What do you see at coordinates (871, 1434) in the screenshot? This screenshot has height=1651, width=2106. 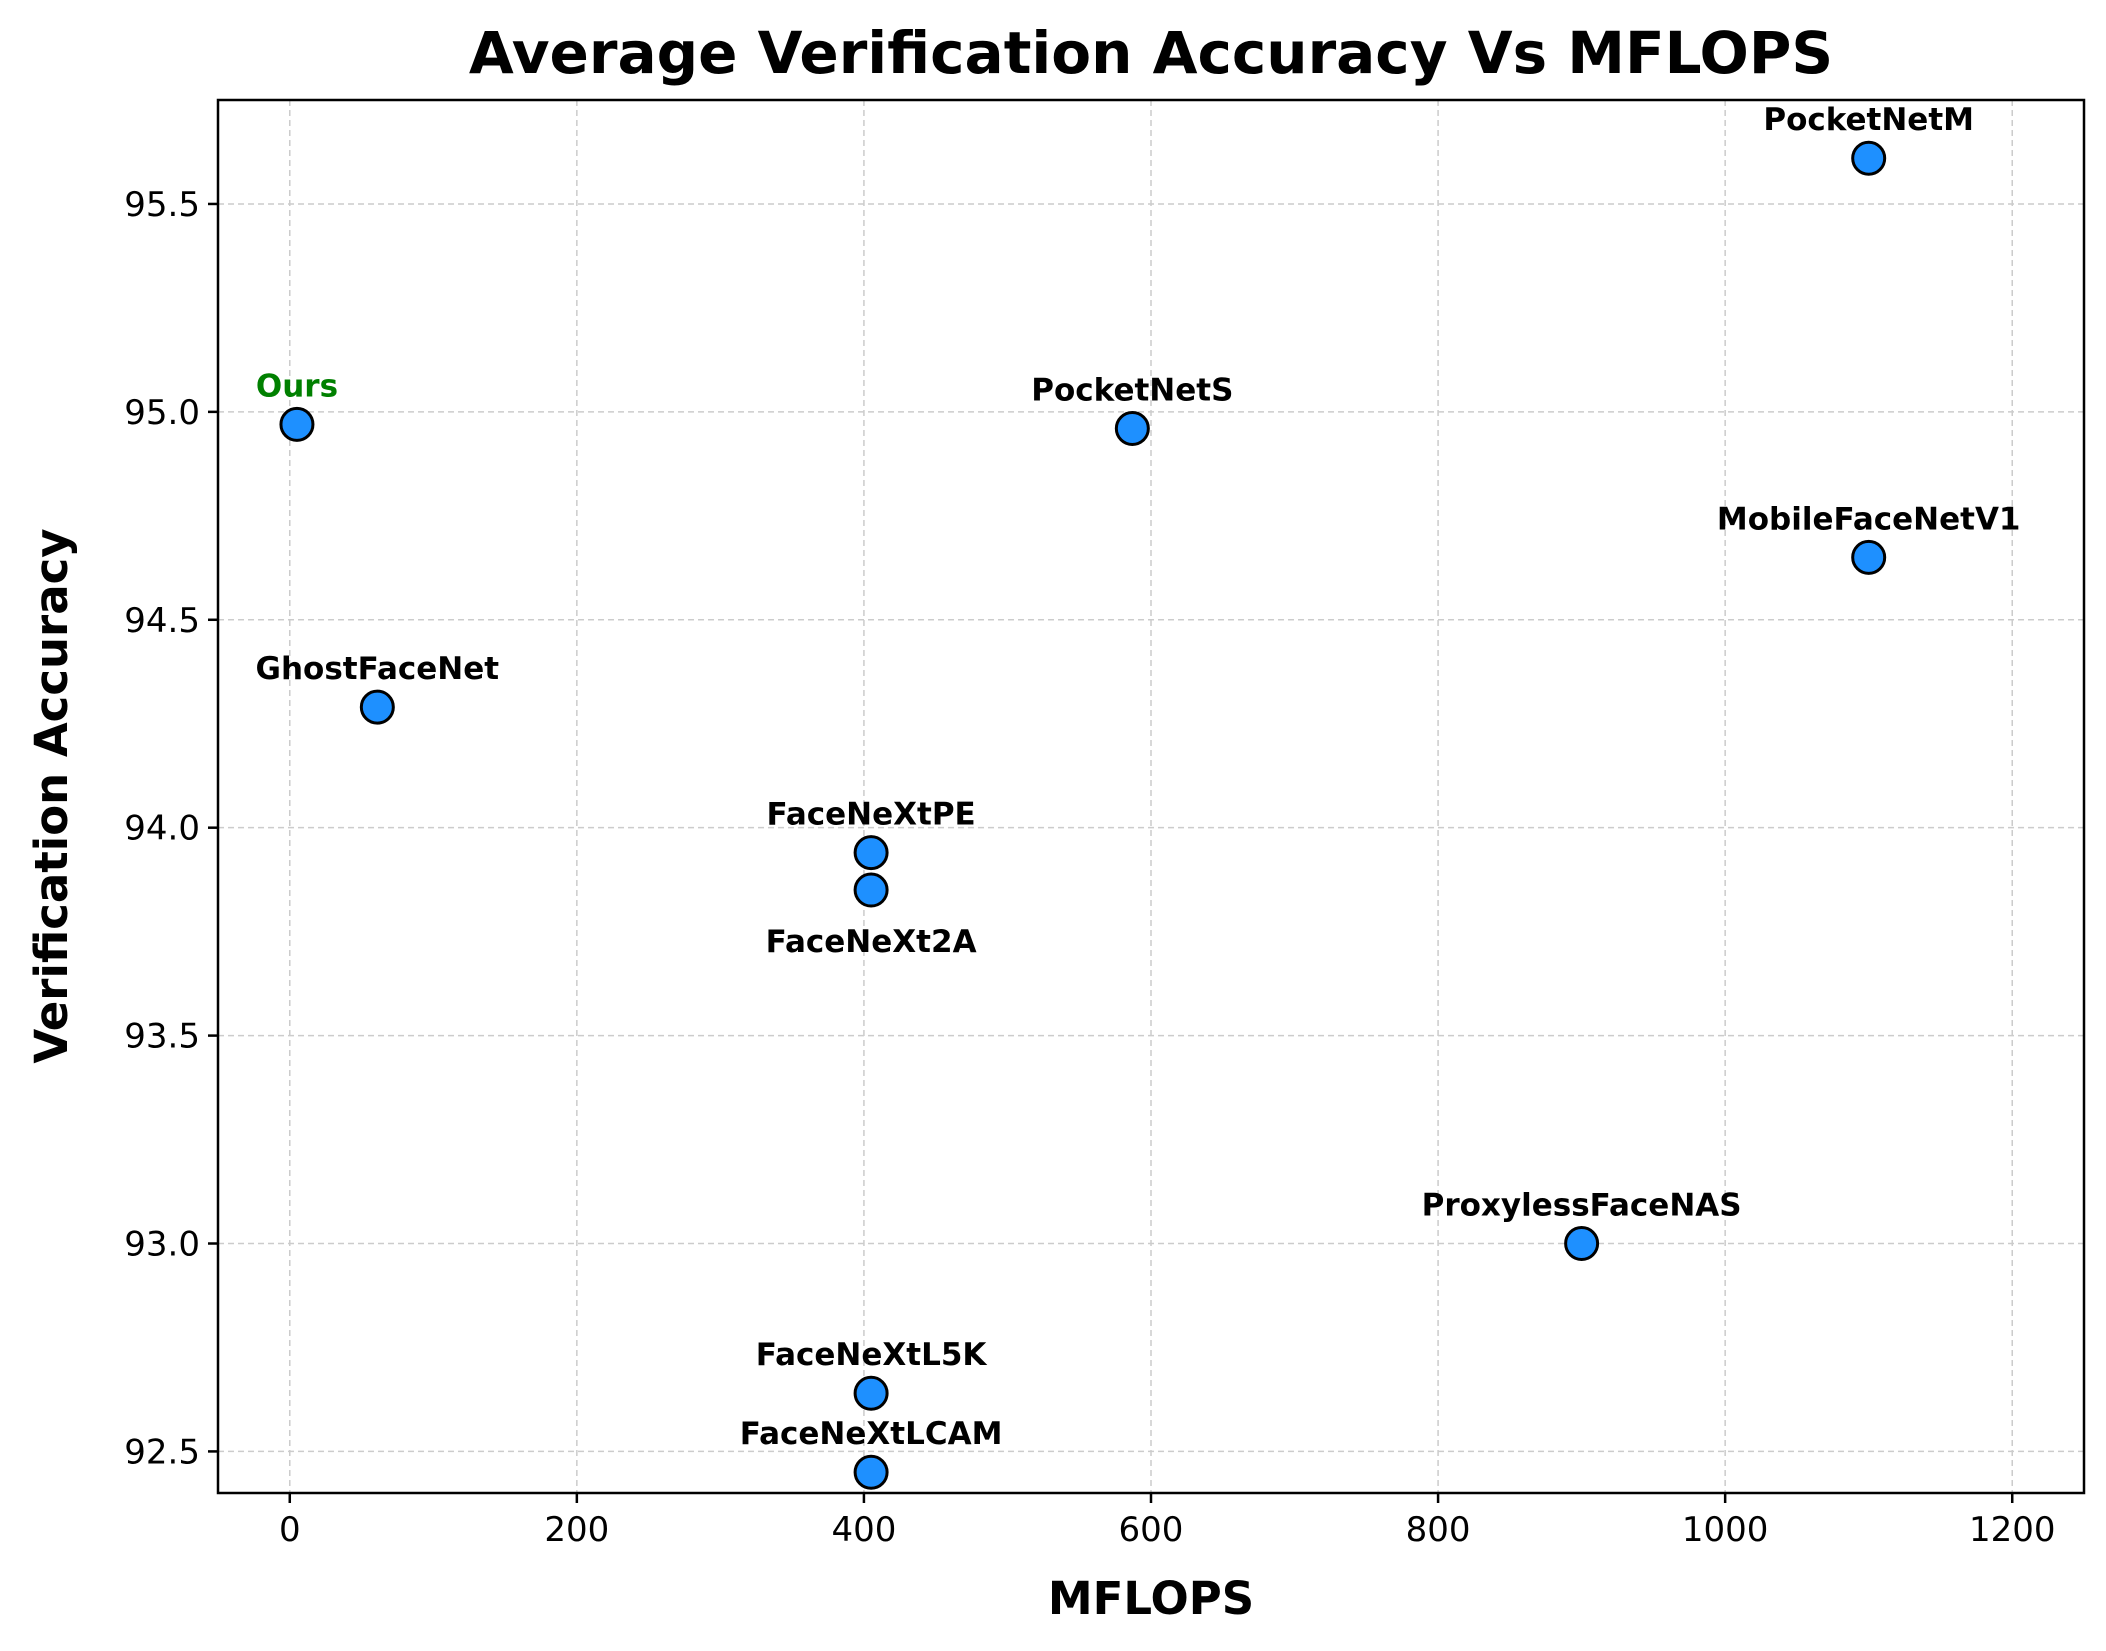 I see `point-label: FaceNeXtLCAM` at bounding box center [871, 1434].